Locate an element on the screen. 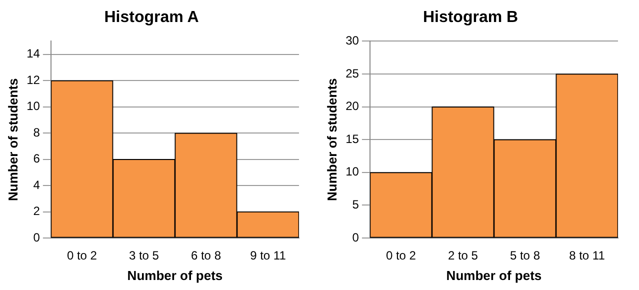 Image resolution: width=639 pixels, height=290 pixels. y-tick-label: 30 is located at coordinates (353, 41).